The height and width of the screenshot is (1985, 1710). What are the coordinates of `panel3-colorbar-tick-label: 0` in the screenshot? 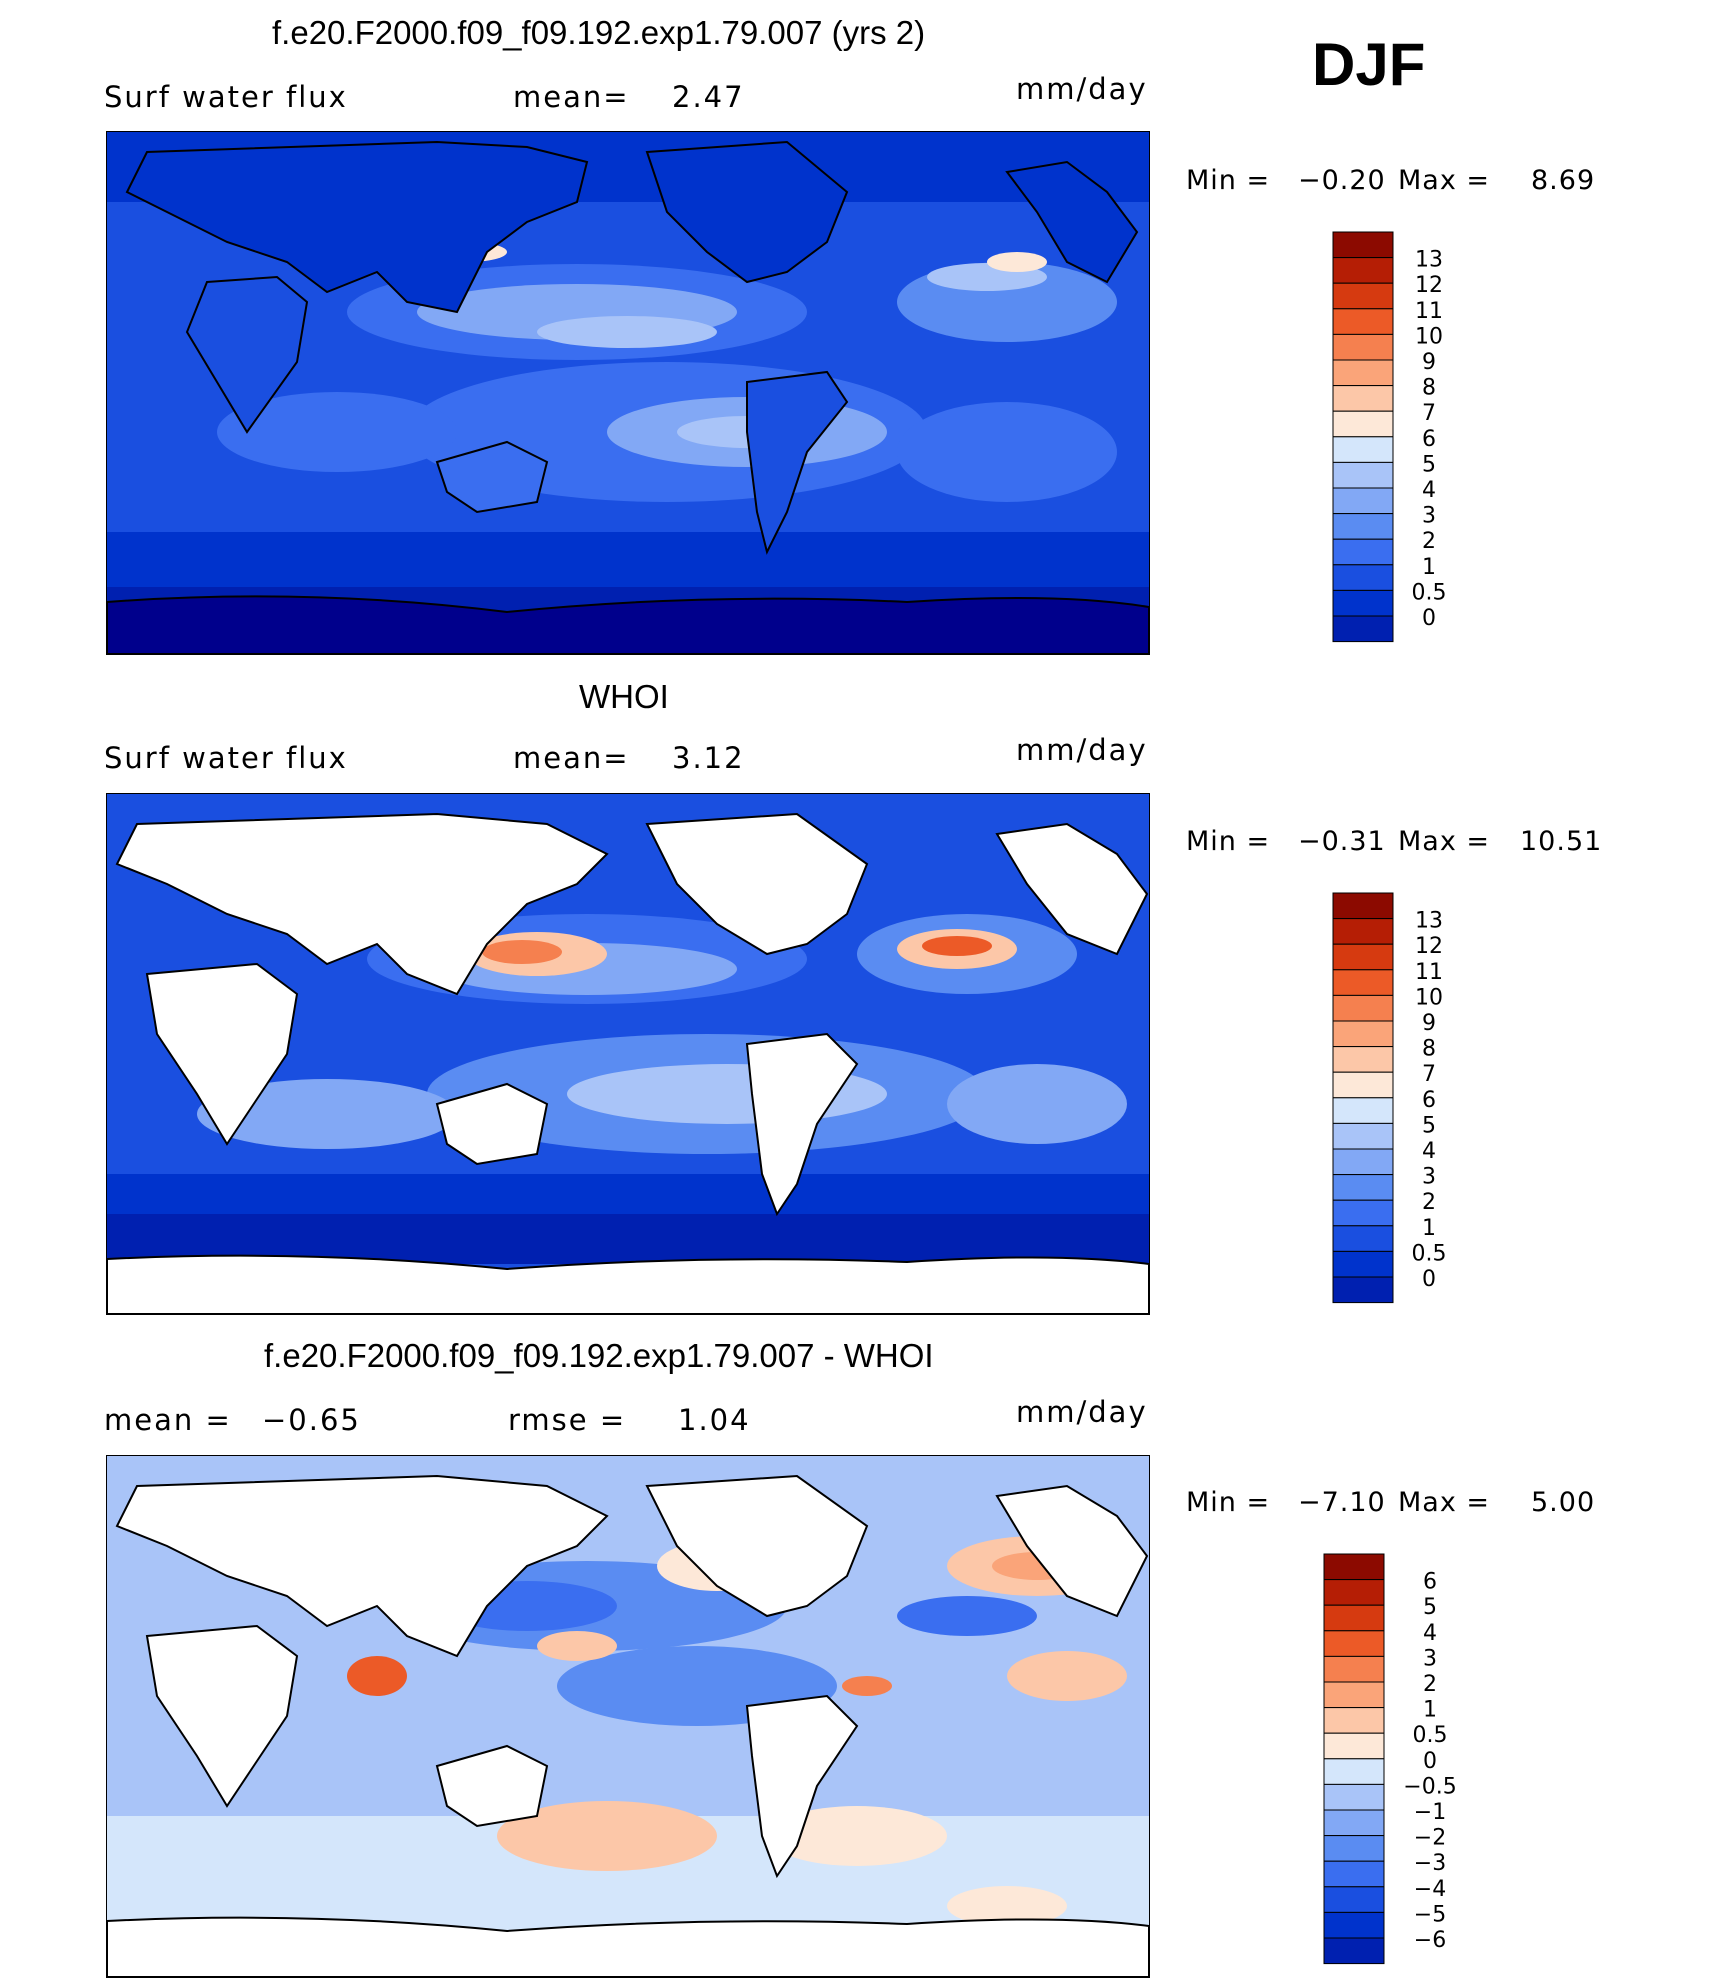 It's located at (1430, 1761).